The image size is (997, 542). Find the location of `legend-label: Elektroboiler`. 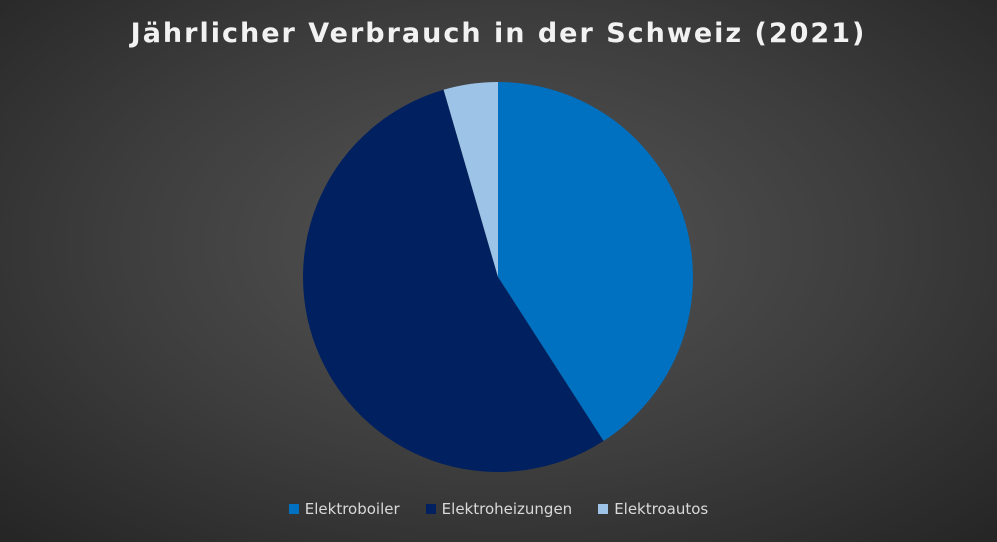

legend-label: Elektroboiler is located at coordinates (352, 509).